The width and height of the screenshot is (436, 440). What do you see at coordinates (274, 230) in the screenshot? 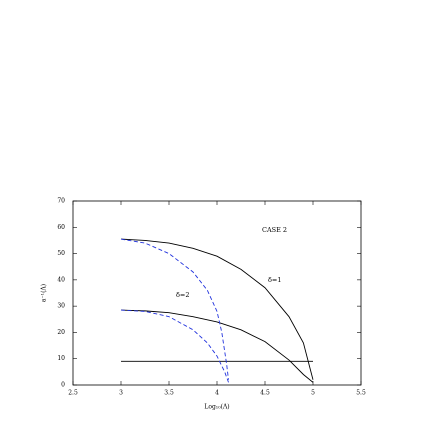
I see `annotation: CASE 2` at bounding box center [274, 230].